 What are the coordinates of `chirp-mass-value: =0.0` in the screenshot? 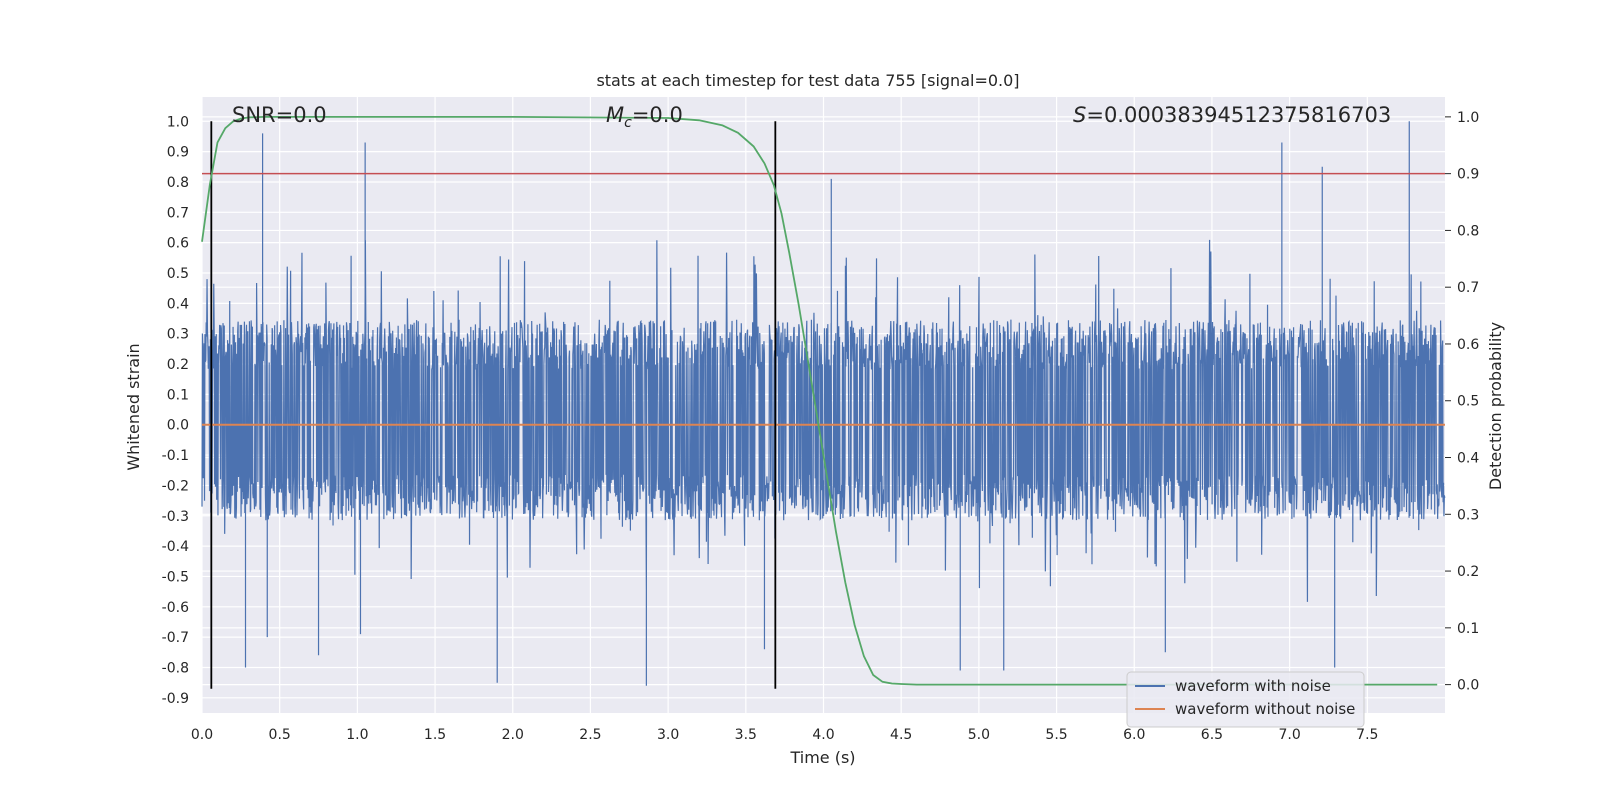 It's located at (657, 115).